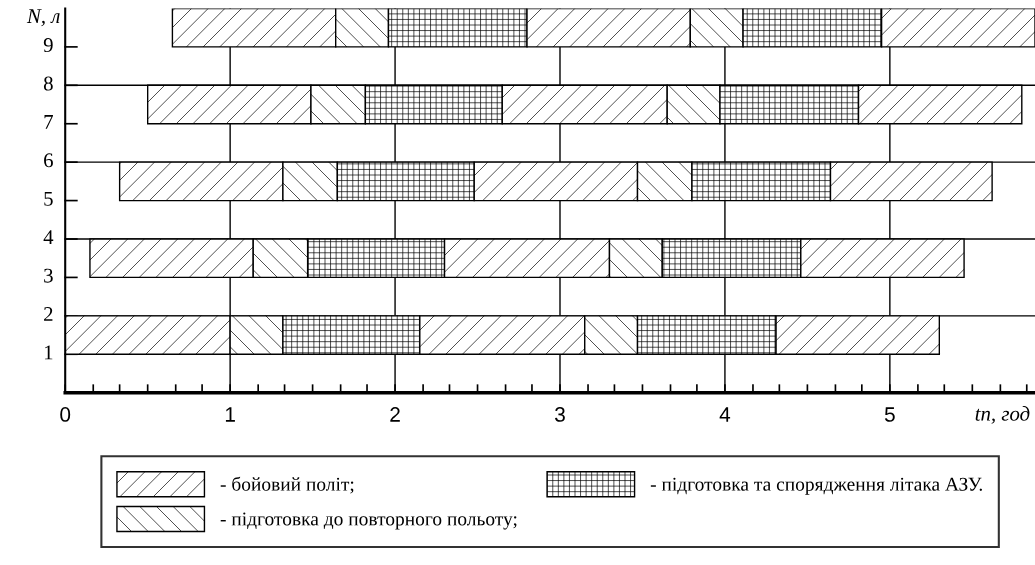  I want to click on text: 2, so click(48, 314).